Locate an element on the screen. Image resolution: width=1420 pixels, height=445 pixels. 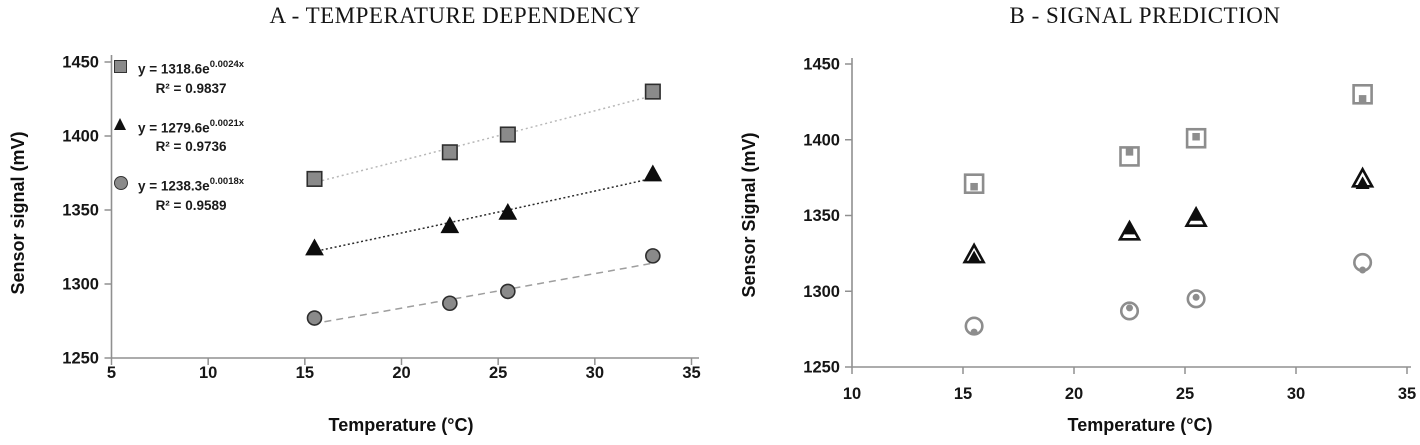
legend-text: y = 1318.6e0.0024x R² = 0.9837 is located at coordinates (191, 77).